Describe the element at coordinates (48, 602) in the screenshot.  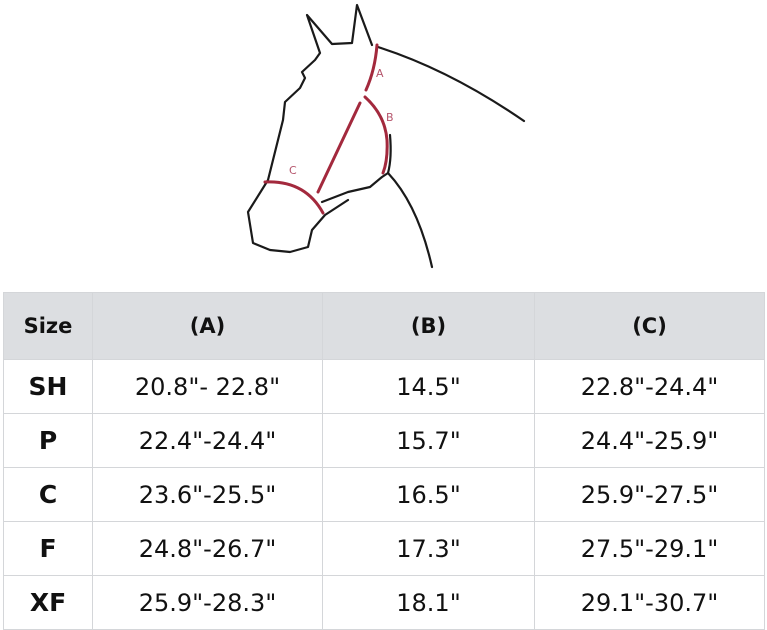
I see `size-cell: XF` at that location.